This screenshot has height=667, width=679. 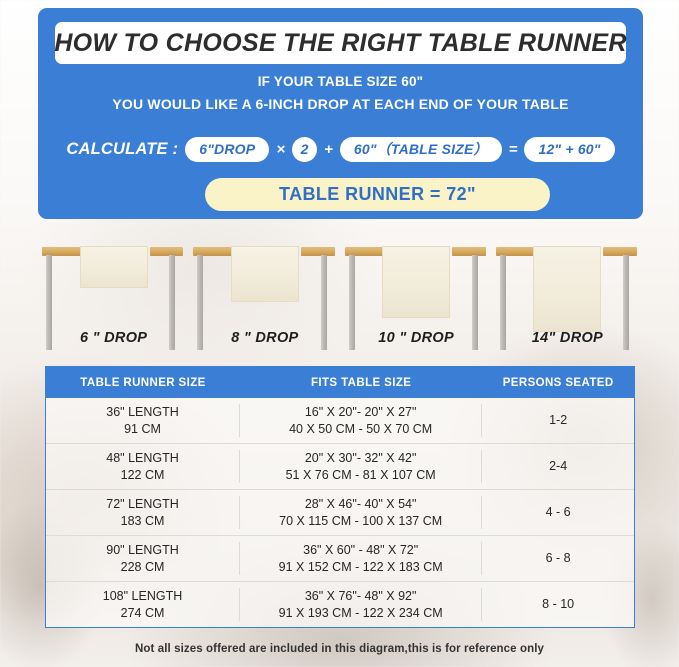 What do you see at coordinates (567, 338) in the screenshot?
I see `drop-label: 14" DROP` at bounding box center [567, 338].